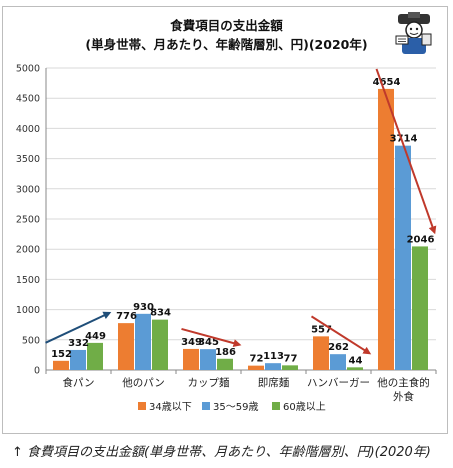 This screenshot has height=468, width=453. What do you see at coordinates (31, 340) in the screenshot?
I see `y-tick-label: 500` at bounding box center [31, 340].